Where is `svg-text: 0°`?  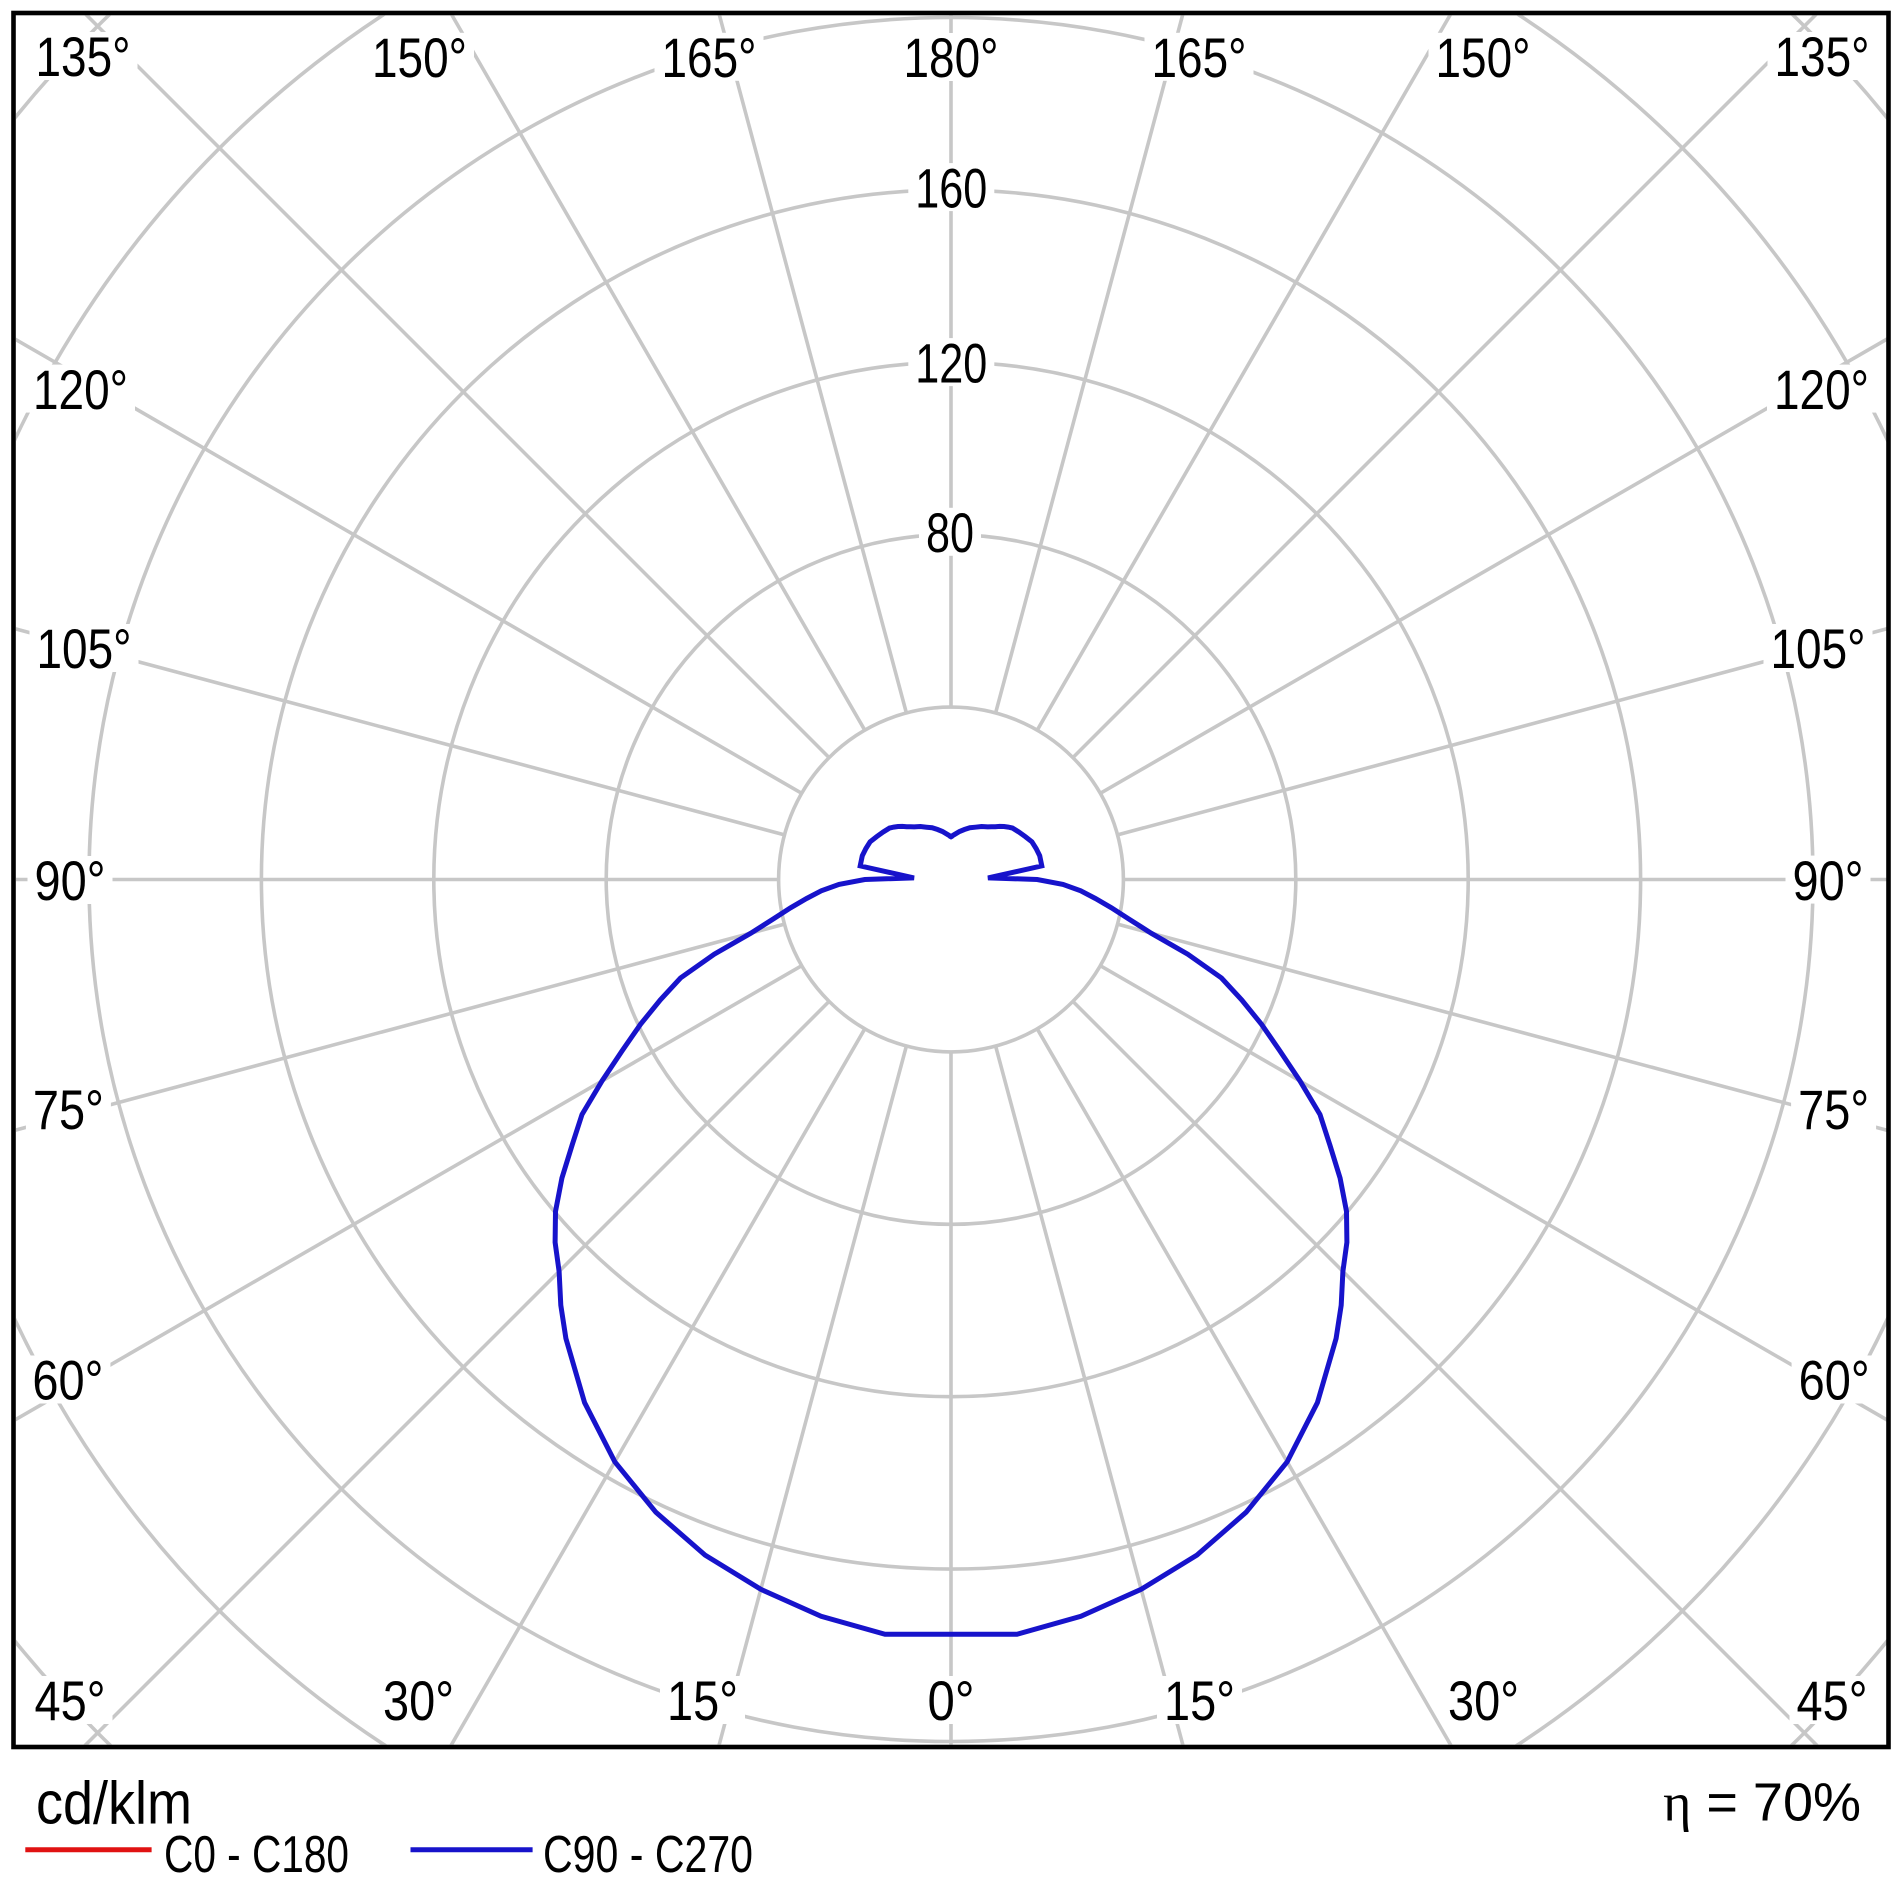
svg-text: 0° is located at coordinates (951, 1701).